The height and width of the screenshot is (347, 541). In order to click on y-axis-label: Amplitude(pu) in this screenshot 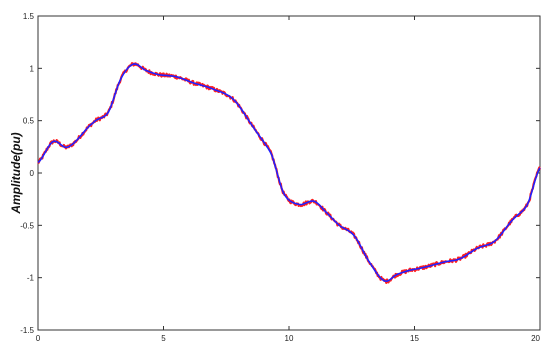, I will do `click(16, 173)`.